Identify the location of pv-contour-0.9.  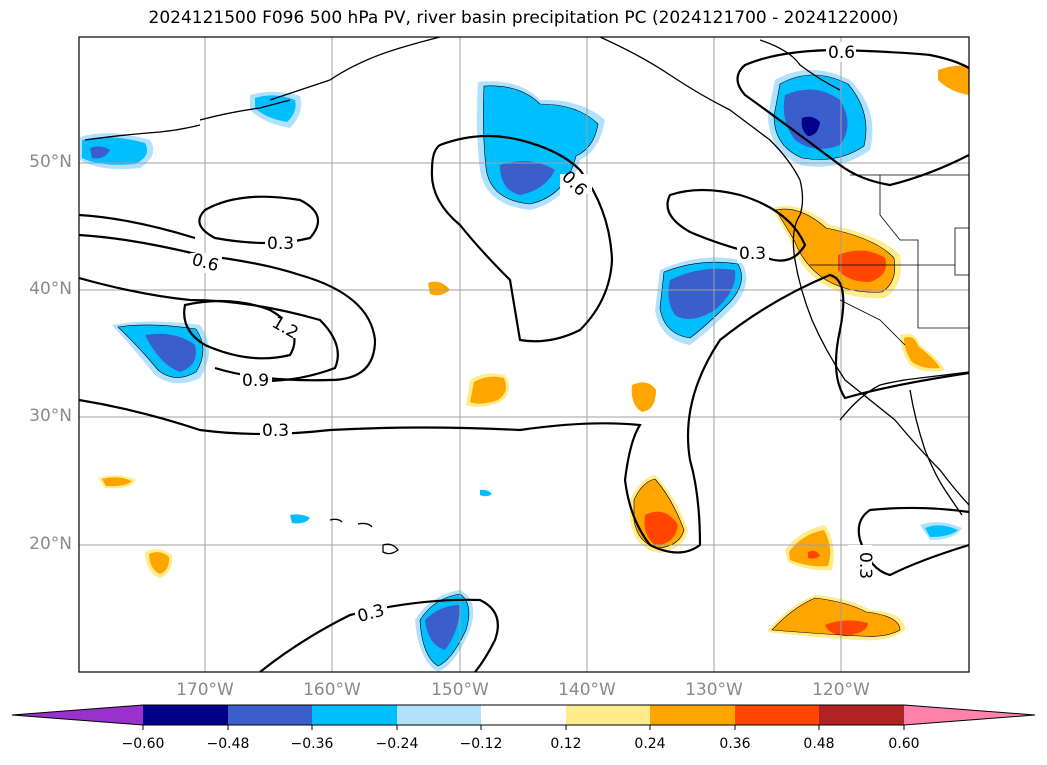
(209, 329).